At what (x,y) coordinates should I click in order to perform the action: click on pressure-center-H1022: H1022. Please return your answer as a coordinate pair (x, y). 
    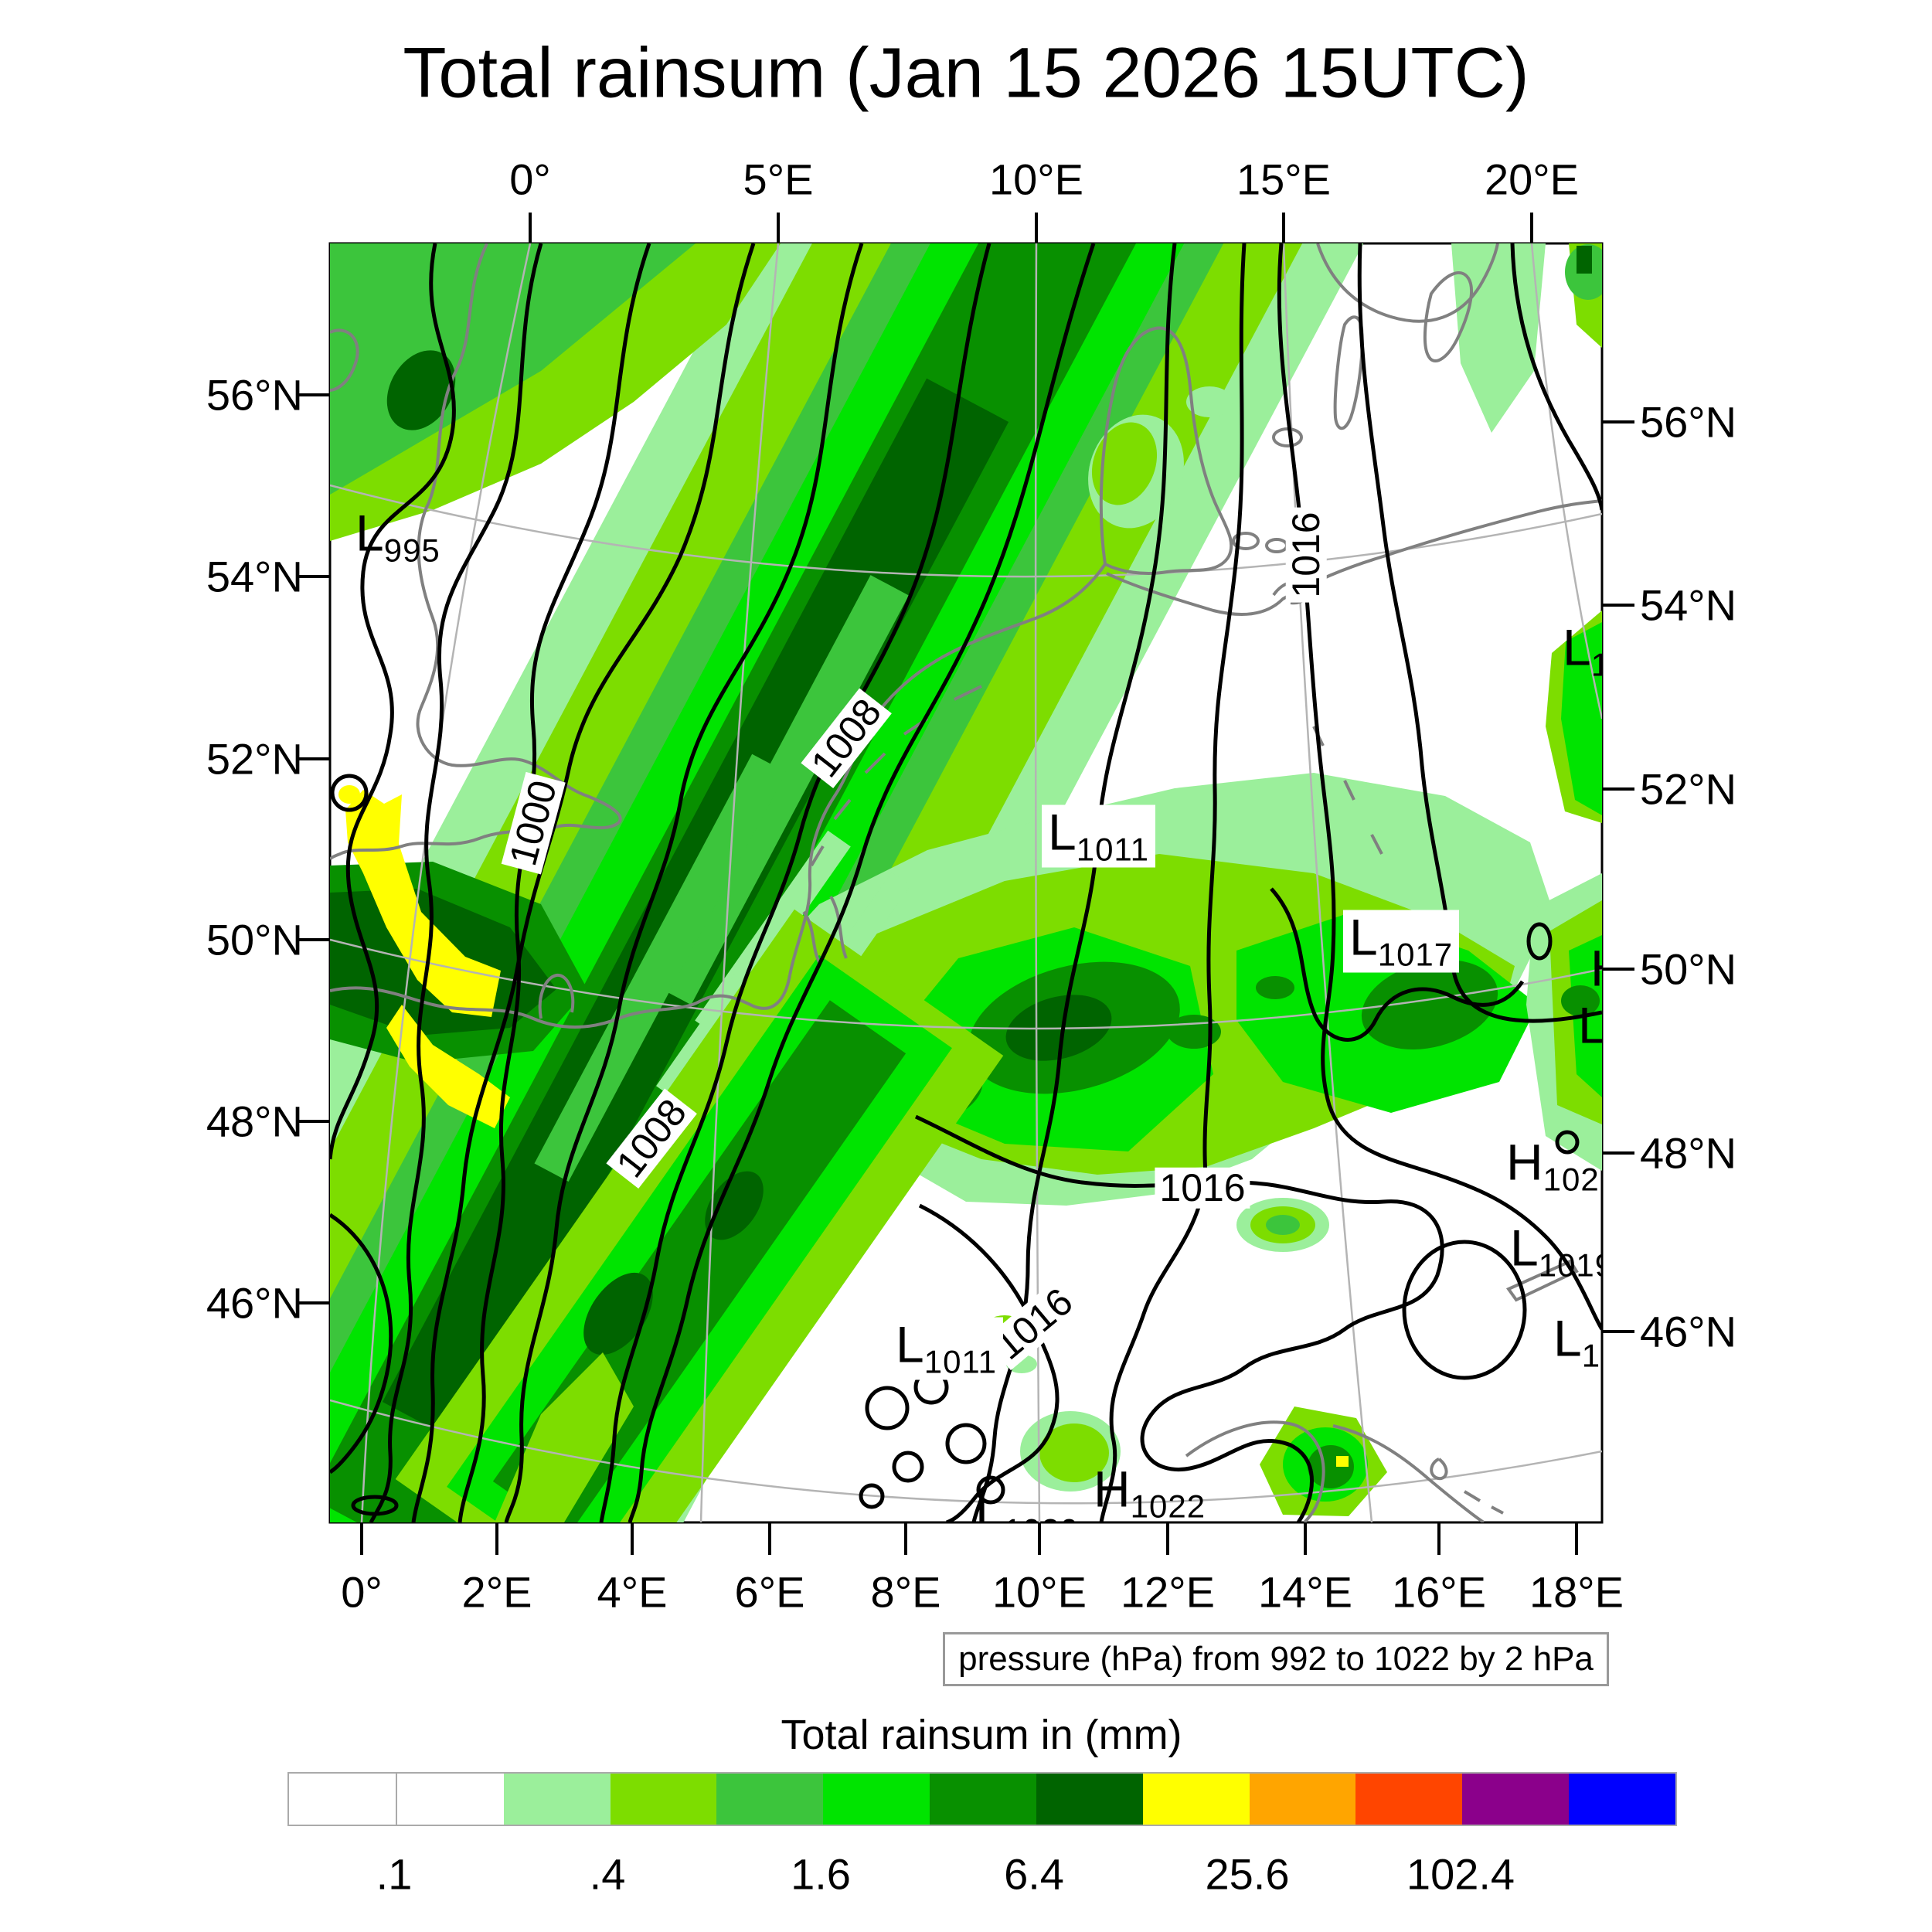
    Looking at the image, I should click on (1150, 1491).